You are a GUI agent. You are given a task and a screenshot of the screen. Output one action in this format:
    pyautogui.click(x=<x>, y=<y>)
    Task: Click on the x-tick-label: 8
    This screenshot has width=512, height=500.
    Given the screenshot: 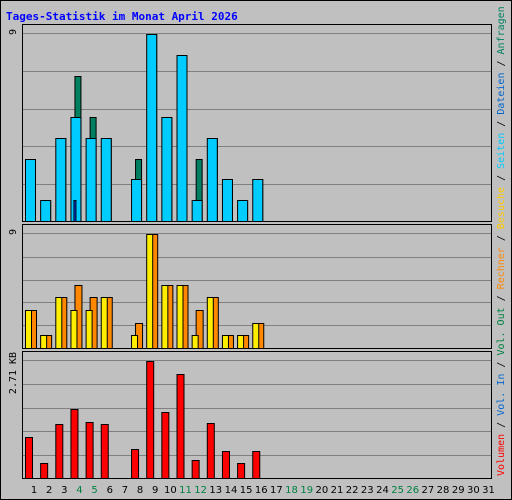 What is the action you would take?
    pyautogui.click(x=140, y=490)
    